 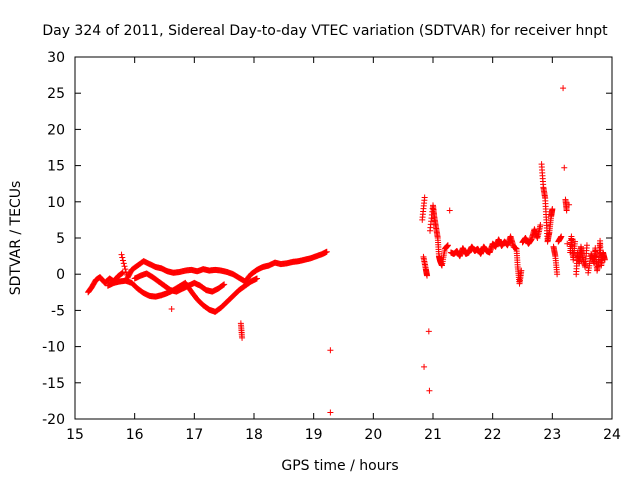 What do you see at coordinates (56, 94) in the screenshot?
I see `y-tick-label: 25` at bounding box center [56, 94].